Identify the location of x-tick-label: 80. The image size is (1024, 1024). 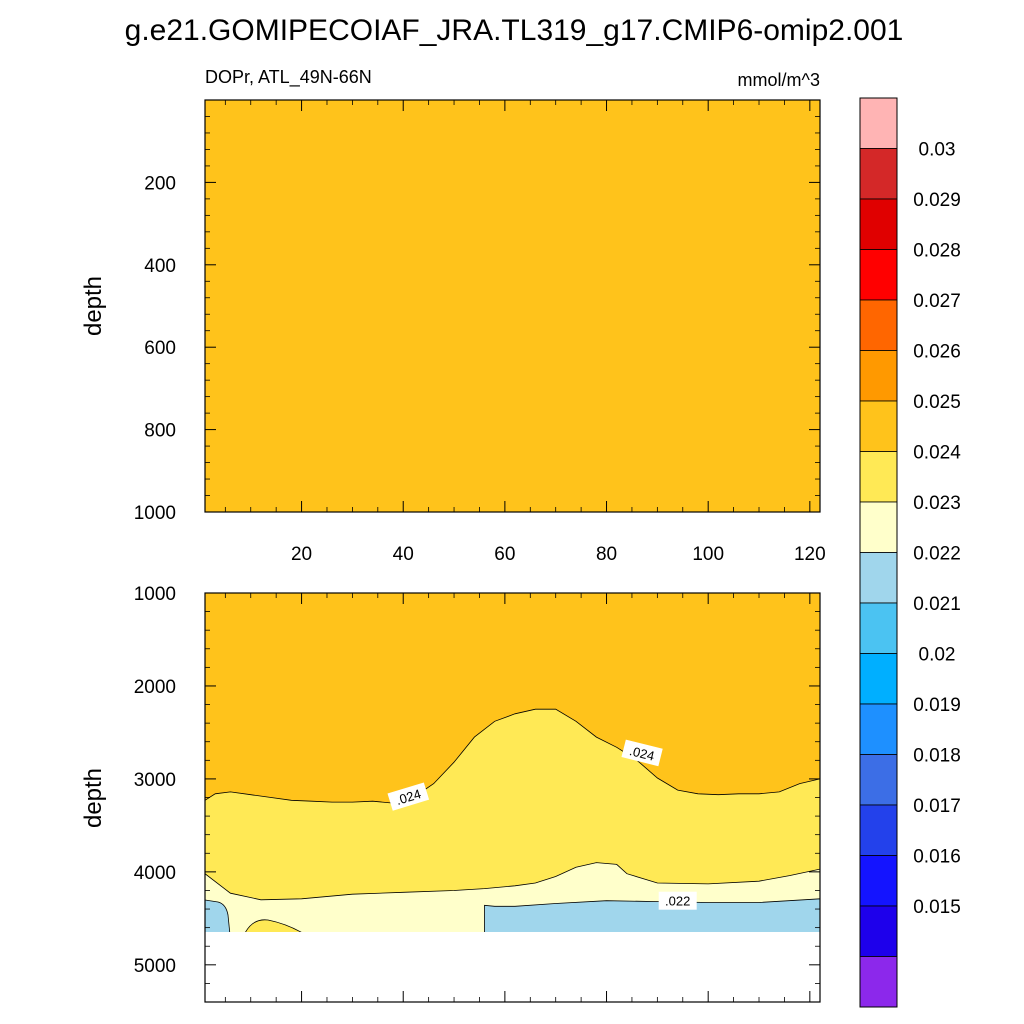
(606, 554).